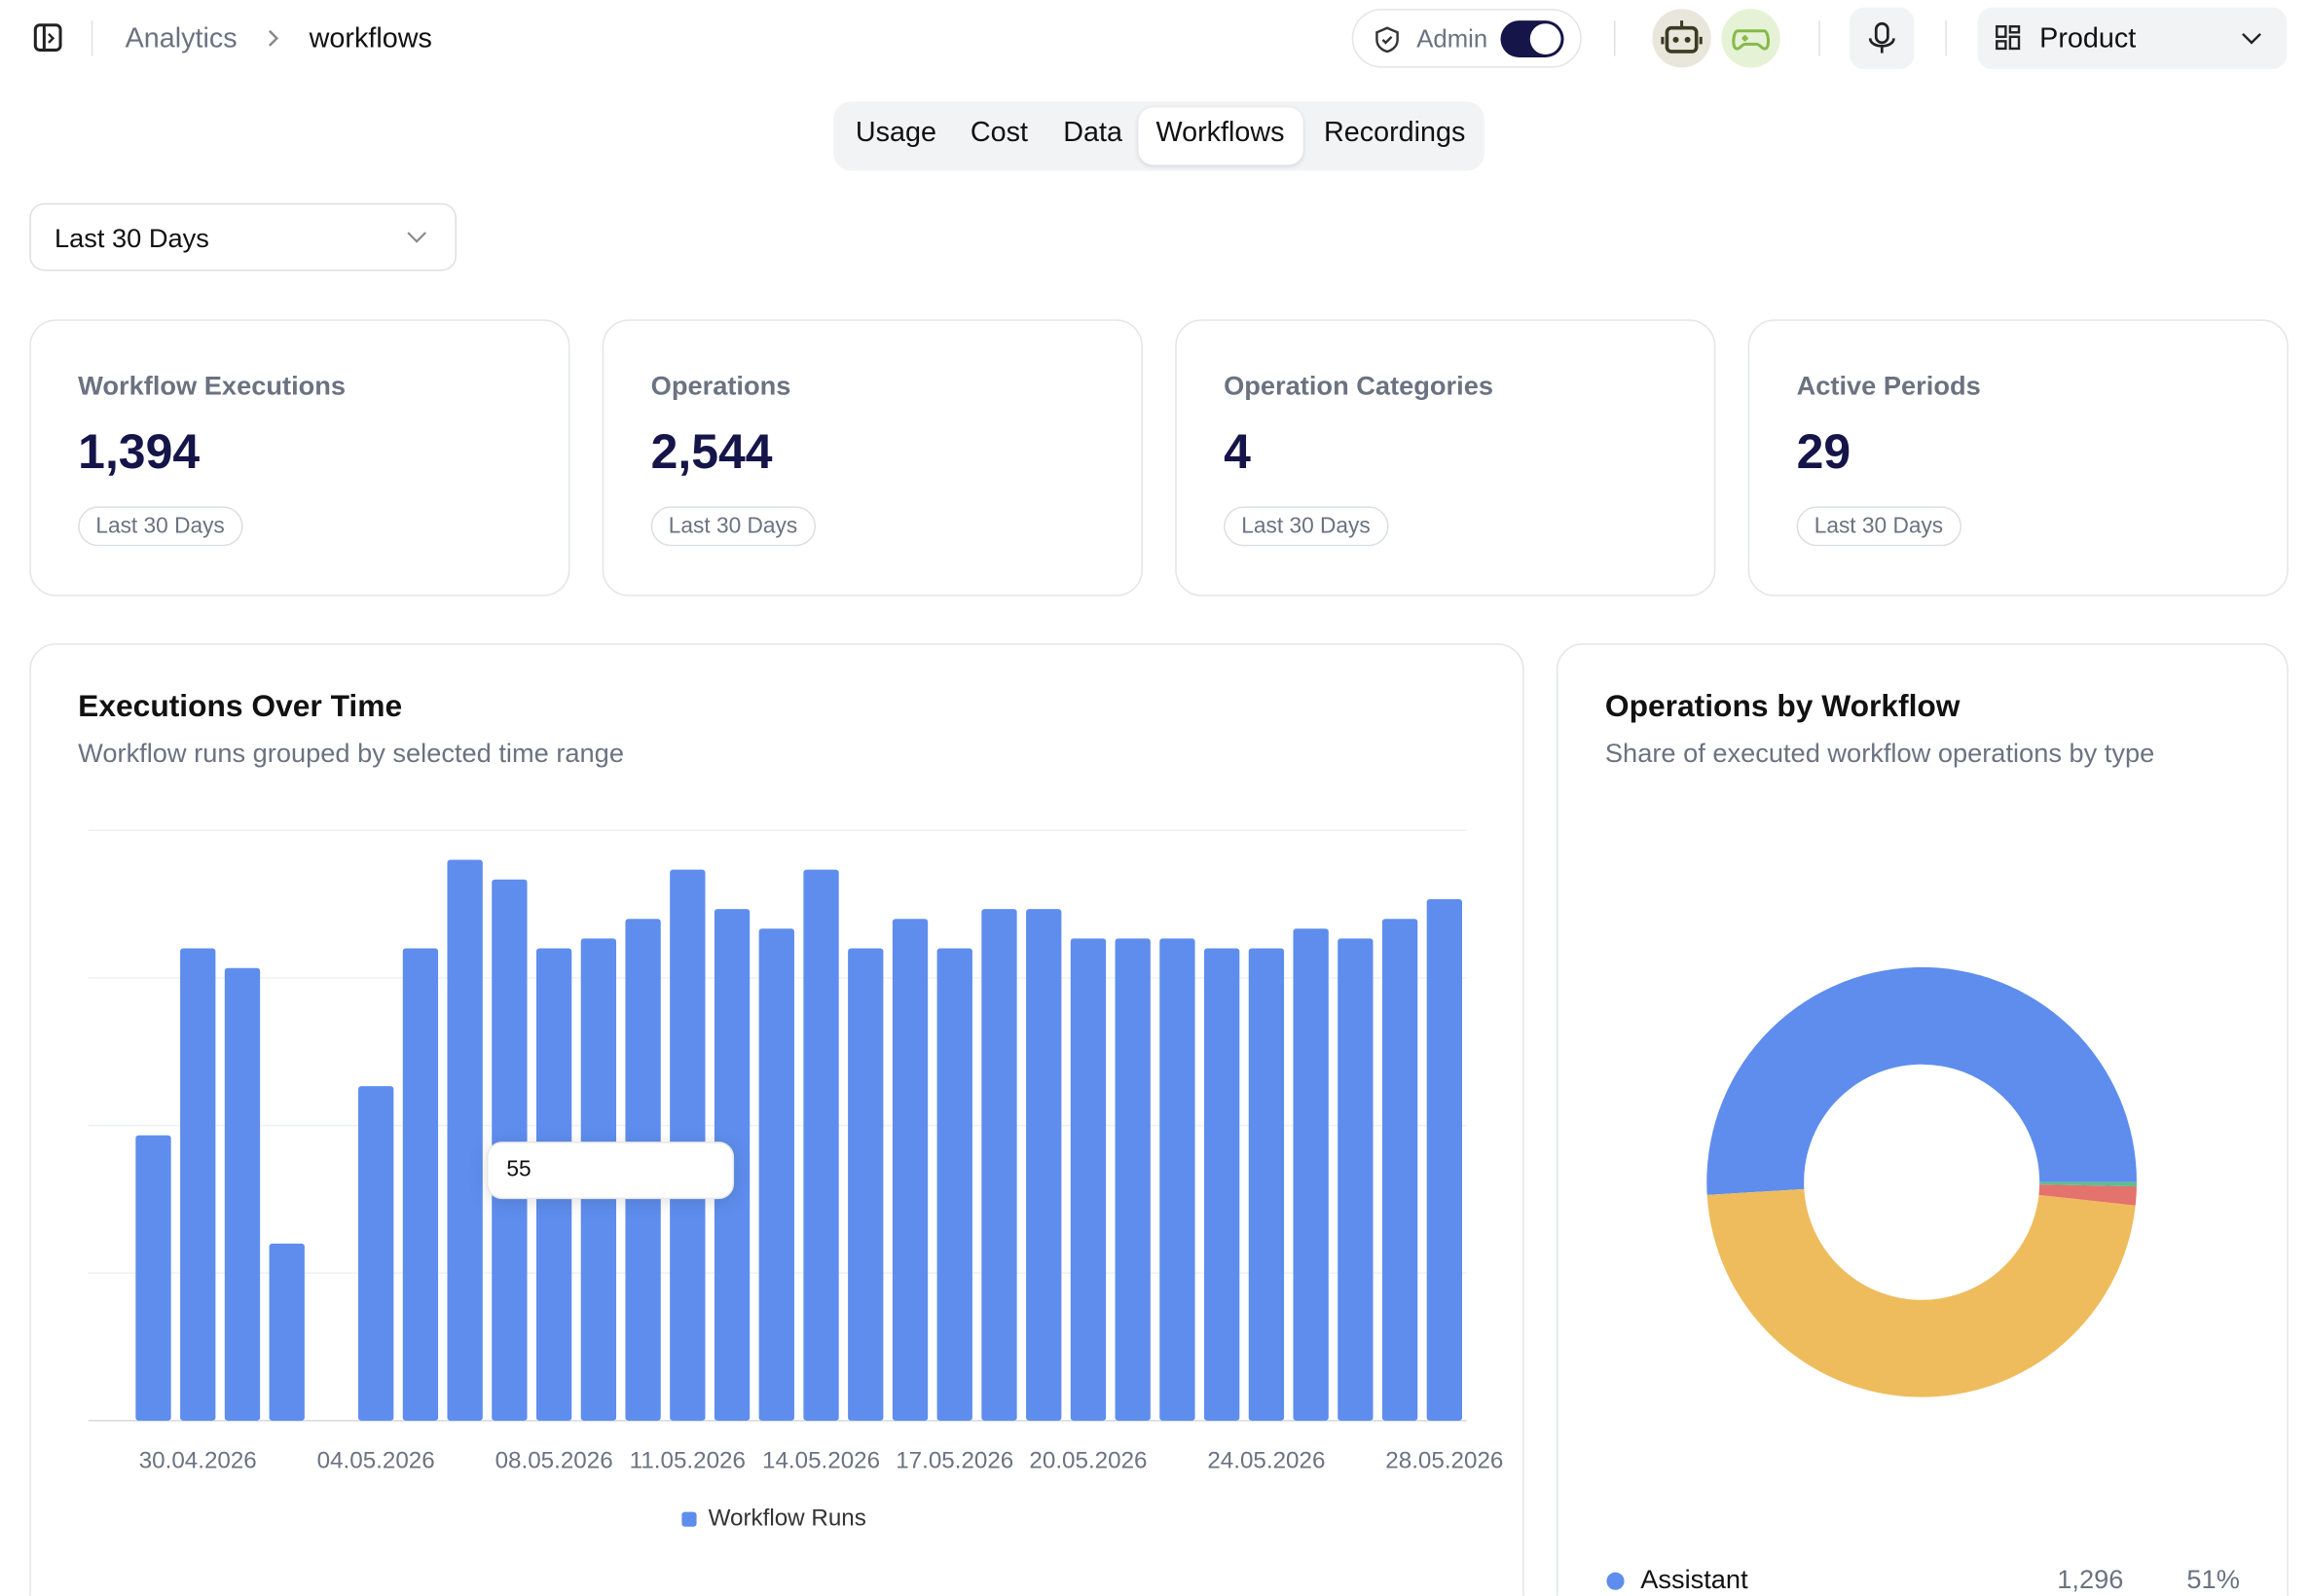  Describe the element at coordinates (1266, 1461) in the screenshot. I see `x-tick-label: 24.05.2026` at that location.